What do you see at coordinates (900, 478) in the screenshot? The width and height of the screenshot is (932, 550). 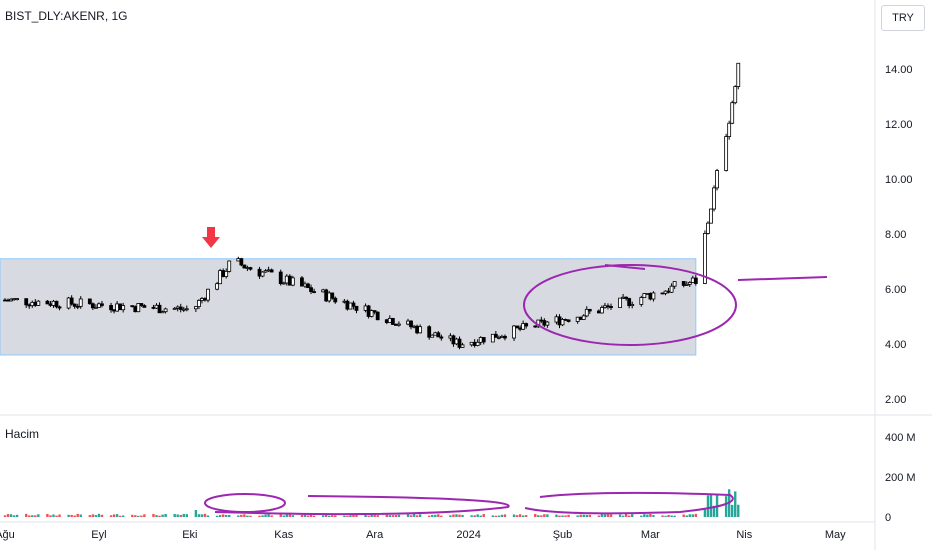 I see `volume-tick-label: 200 M` at bounding box center [900, 478].